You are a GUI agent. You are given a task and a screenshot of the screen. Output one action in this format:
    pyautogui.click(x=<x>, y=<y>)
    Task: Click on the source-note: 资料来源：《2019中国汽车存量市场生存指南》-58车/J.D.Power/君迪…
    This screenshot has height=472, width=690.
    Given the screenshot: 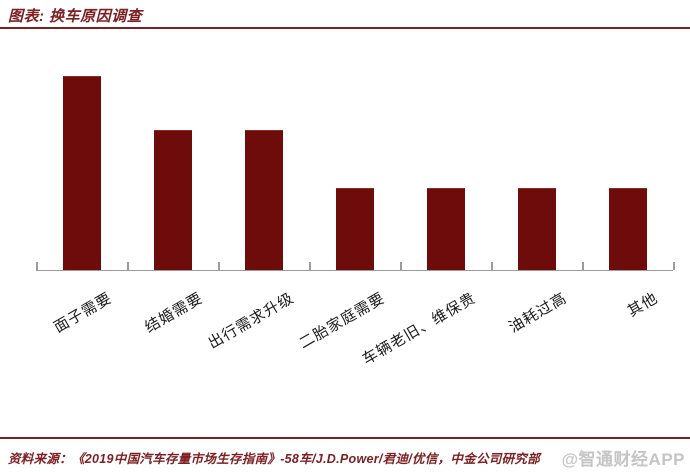 What is the action you would take?
    pyautogui.click(x=274, y=459)
    